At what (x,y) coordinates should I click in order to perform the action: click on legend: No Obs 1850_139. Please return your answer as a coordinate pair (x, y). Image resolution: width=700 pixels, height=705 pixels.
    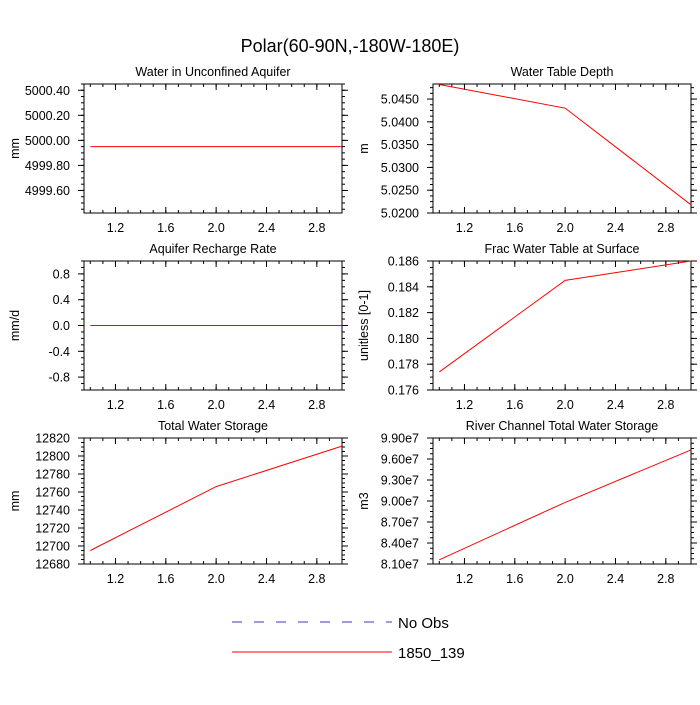
    Looking at the image, I should click on (348, 638).